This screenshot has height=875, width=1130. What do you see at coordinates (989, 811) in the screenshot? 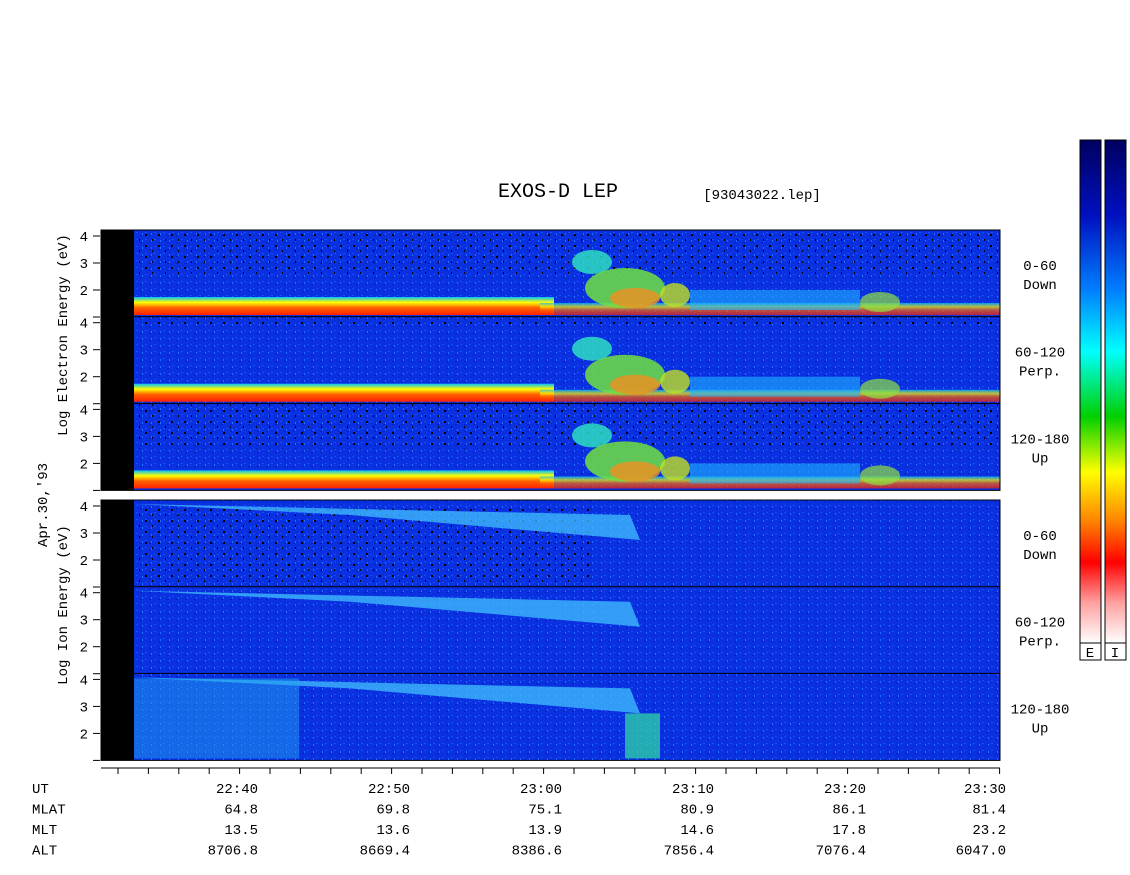
I see `time-axis-value: 81.4` at bounding box center [989, 811].